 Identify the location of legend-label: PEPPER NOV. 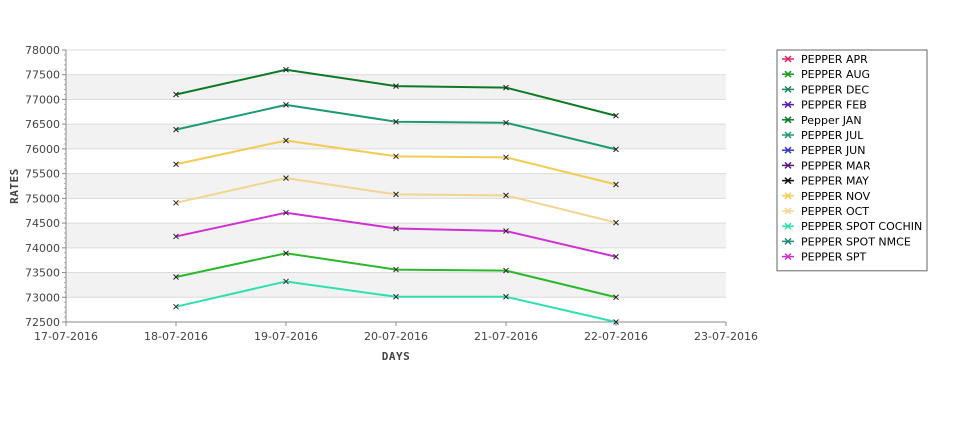
(836, 196).